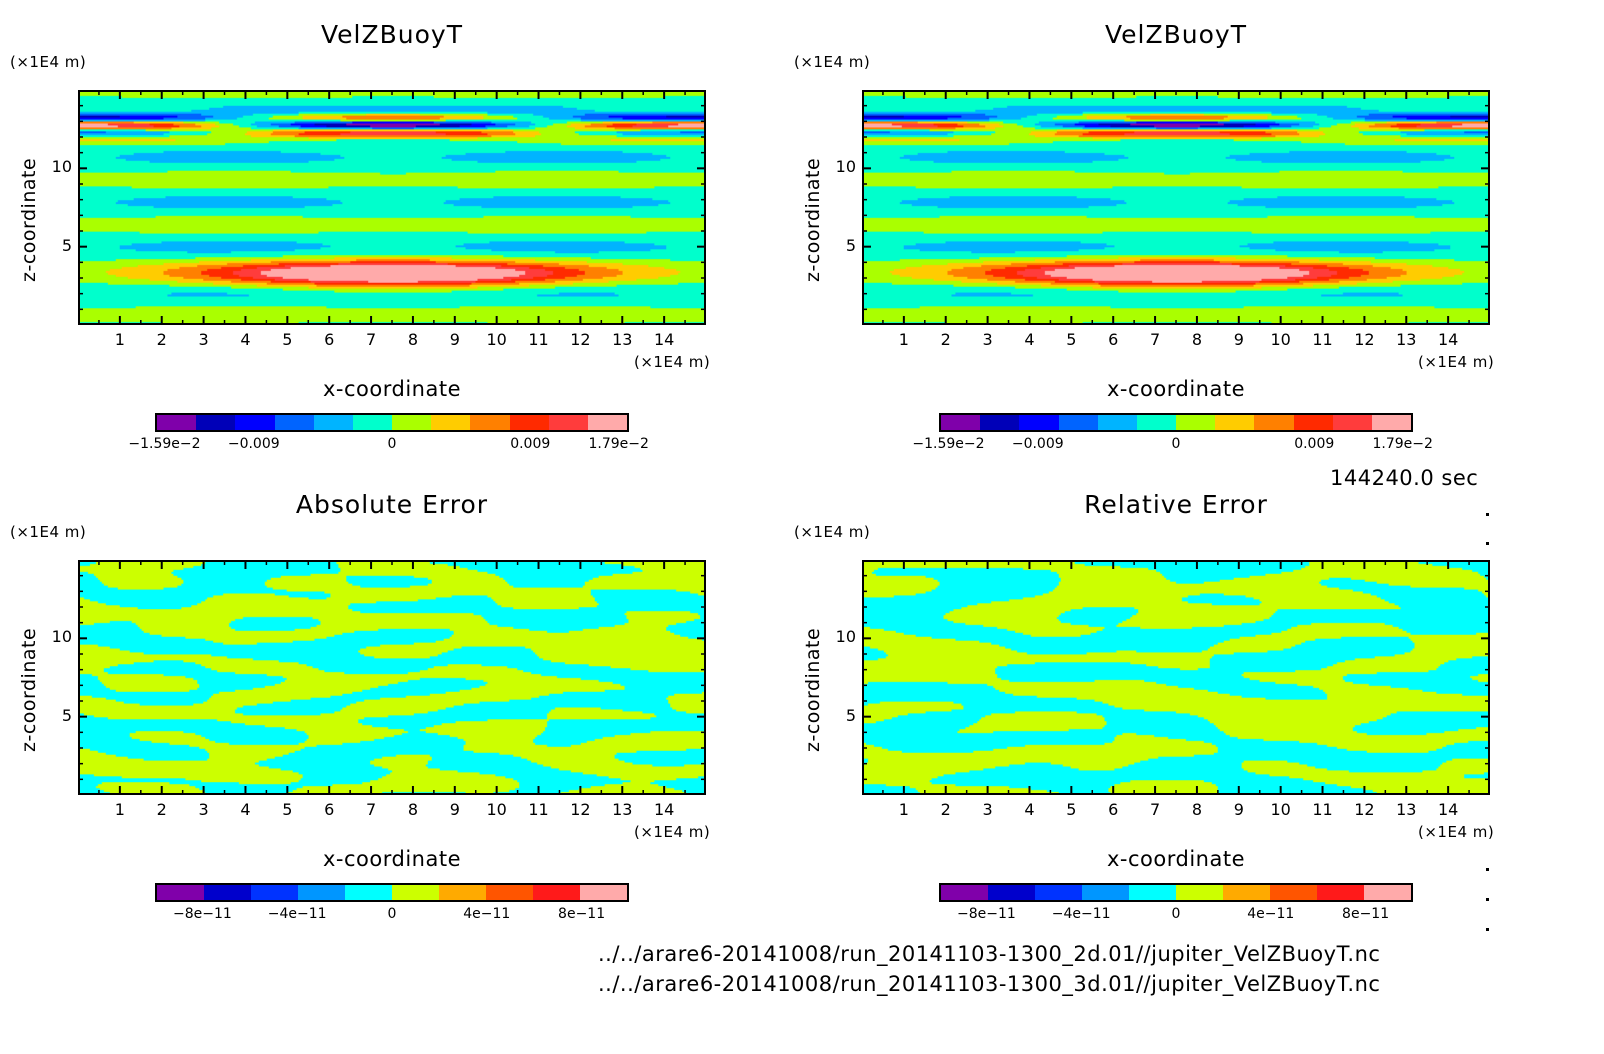  What do you see at coordinates (1081, 914) in the screenshot?
I see `colorbar-tick-label: −4e−11` at bounding box center [1081, 914].